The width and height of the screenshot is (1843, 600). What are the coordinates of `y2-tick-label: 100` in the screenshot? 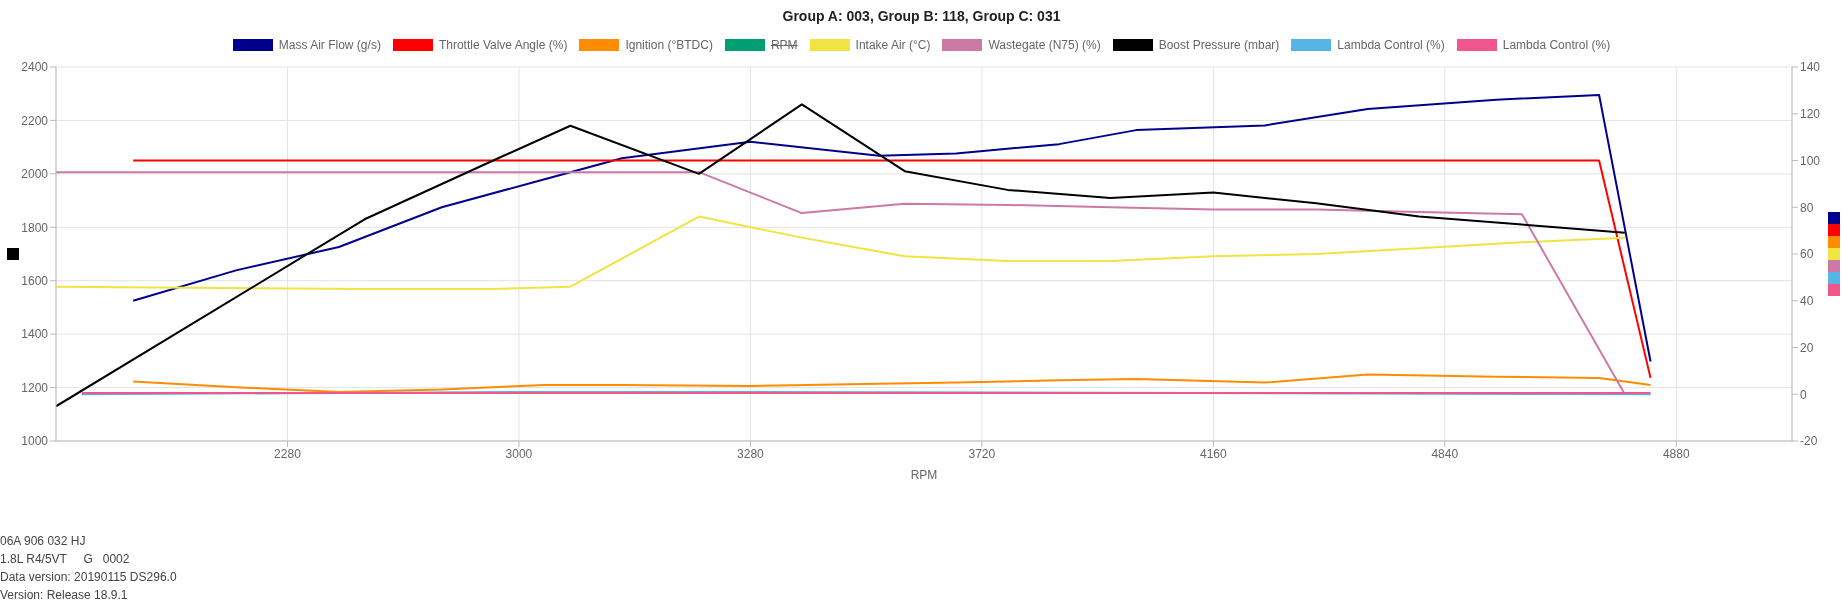 It's located at (1810, 160).